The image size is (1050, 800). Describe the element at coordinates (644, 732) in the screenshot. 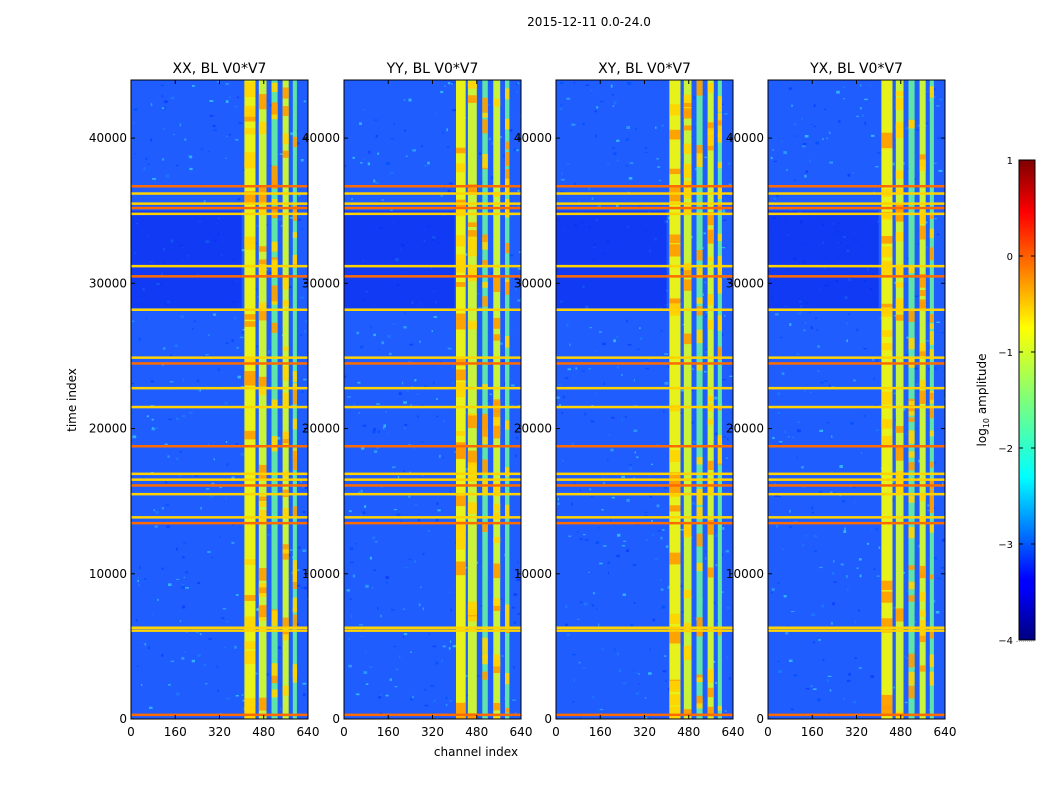

I see `x-tick-label: 320` at that location.